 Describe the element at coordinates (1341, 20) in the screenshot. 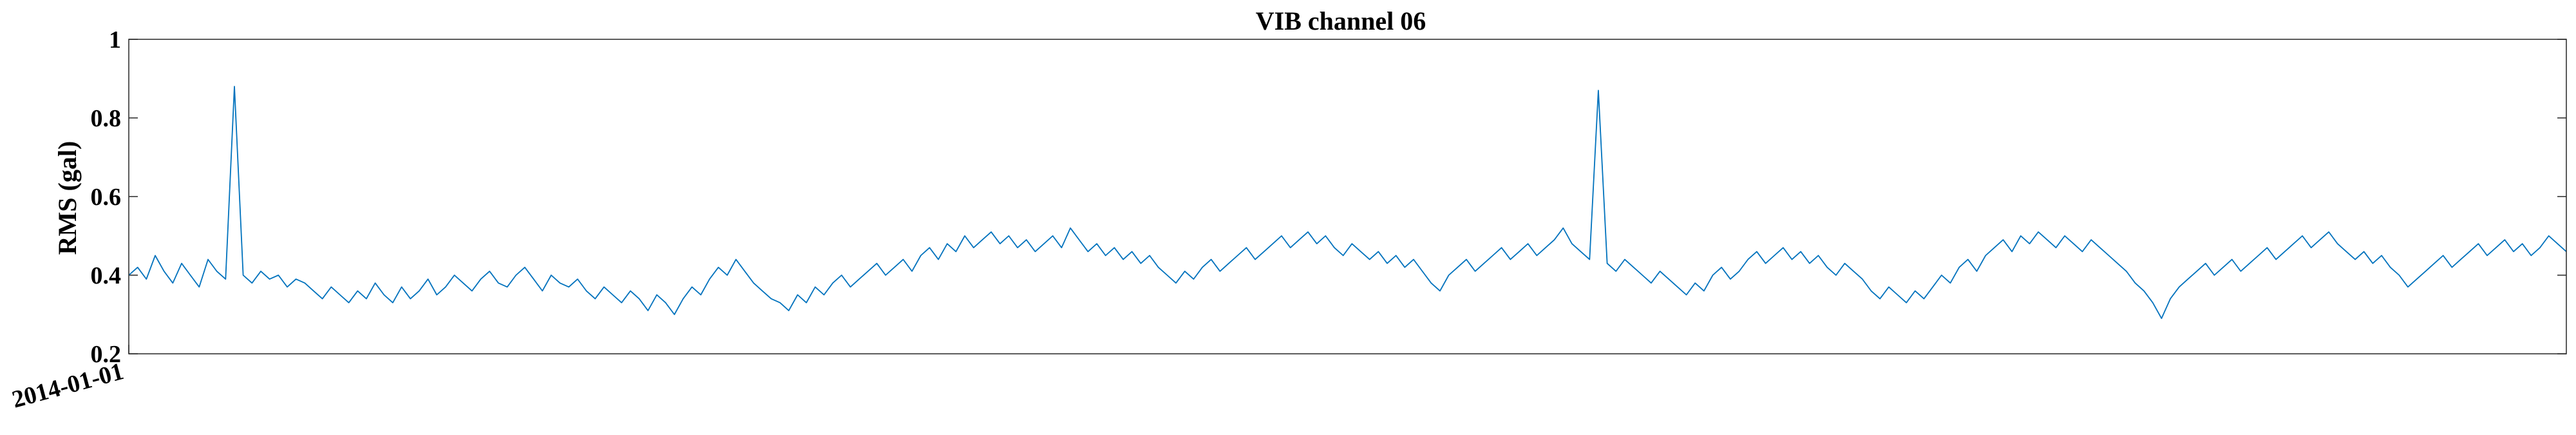

I see `chart-title: VIB channel 06` at that location.